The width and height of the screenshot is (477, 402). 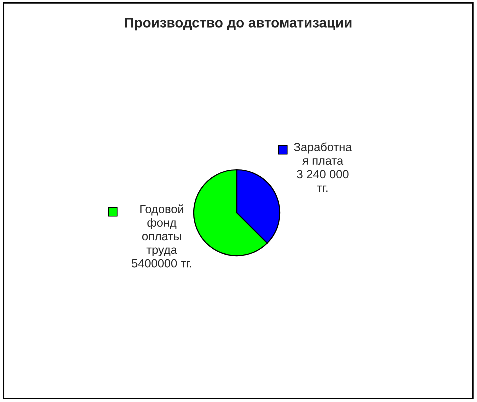 I want to click on data-label: 5400000 тг., so click(x=162, y=263).